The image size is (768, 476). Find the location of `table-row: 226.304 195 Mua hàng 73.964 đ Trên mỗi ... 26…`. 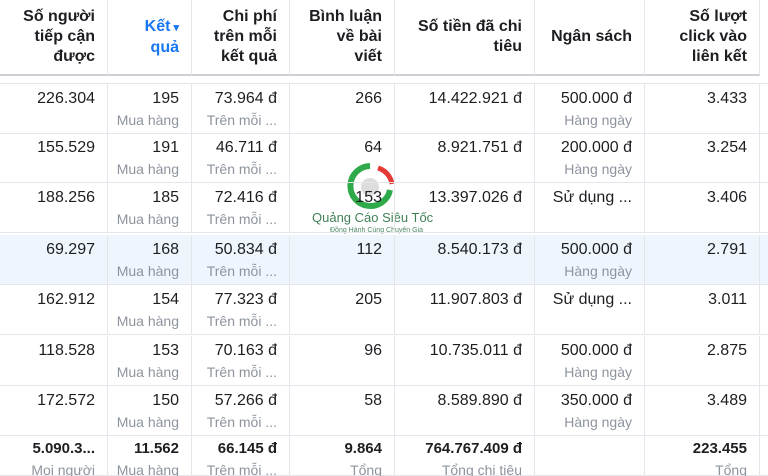

table-row: 226.304 195 Mua hàng 73.964 đ Trên mỗi ... 26… is located at coordinates (384, 109).